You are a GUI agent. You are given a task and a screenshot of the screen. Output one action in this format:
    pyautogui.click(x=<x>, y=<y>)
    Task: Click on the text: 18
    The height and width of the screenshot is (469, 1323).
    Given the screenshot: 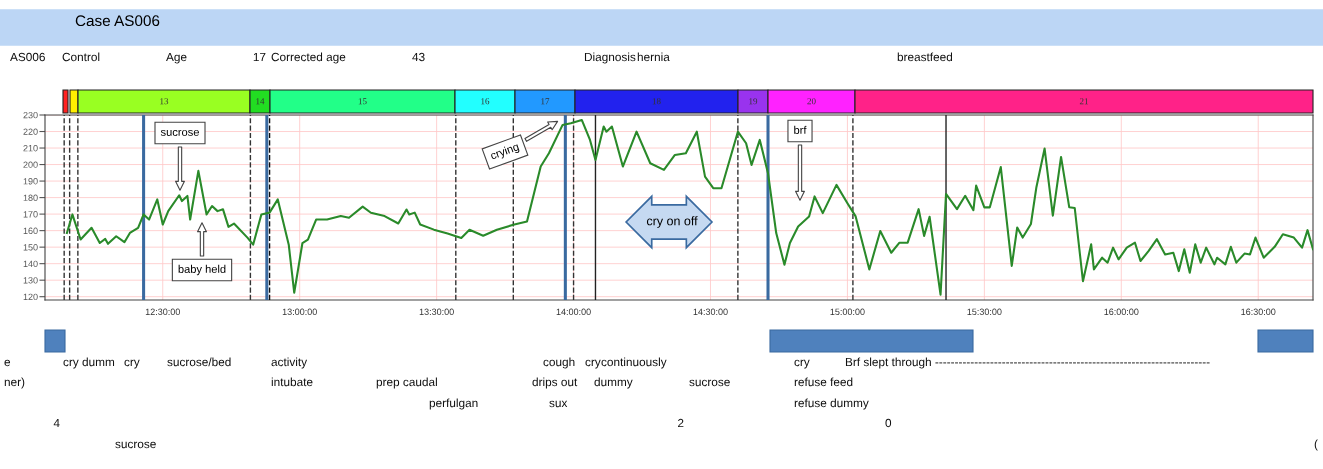 What is the action you would take?
    pyautogui.click(x=656, y=101)
    